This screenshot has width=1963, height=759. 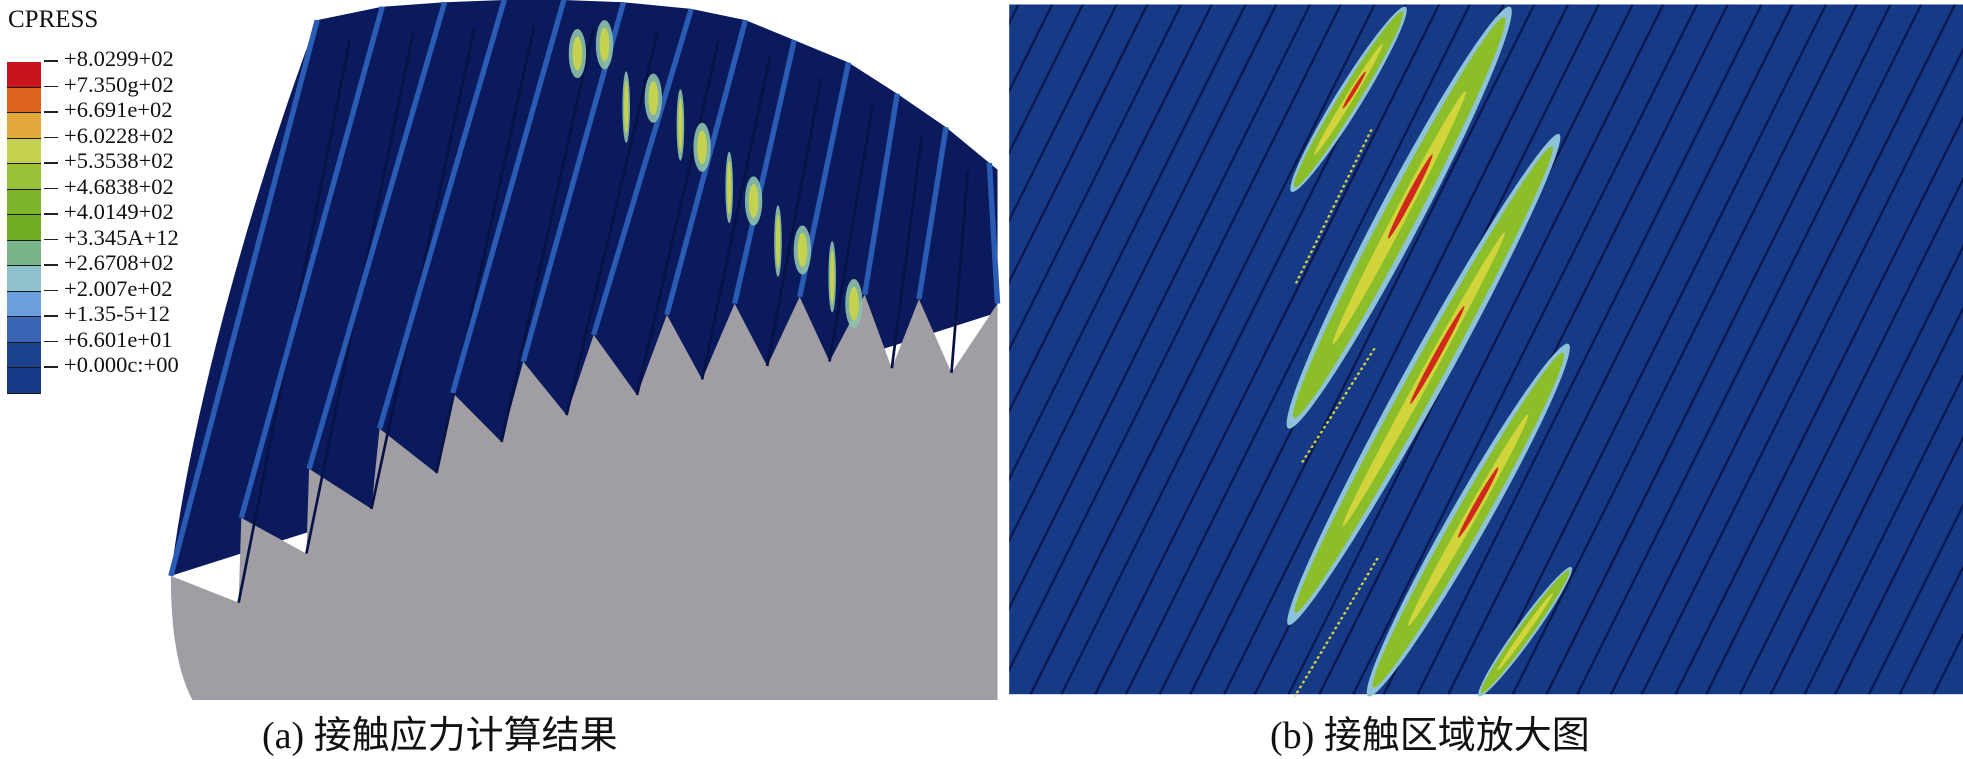 What do you see at coordinates (1430, 736) in the screenshot?
I see `caption-b: (b) 接触区域放大图` at bounding box center [1430, 736].